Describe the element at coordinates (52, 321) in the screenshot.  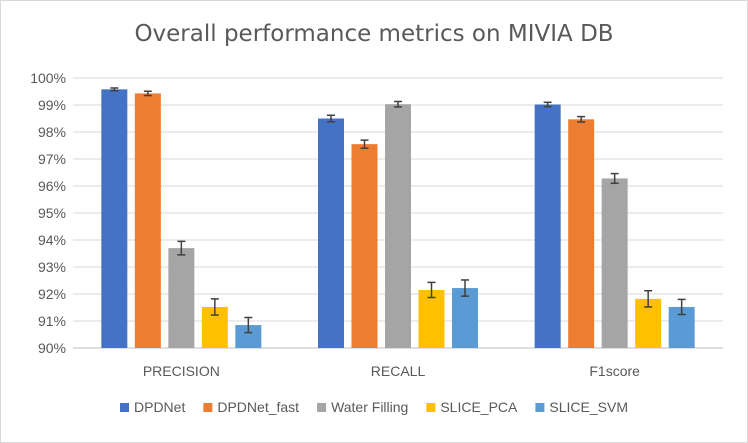
I see `y-tick-label: 91%` at that location.